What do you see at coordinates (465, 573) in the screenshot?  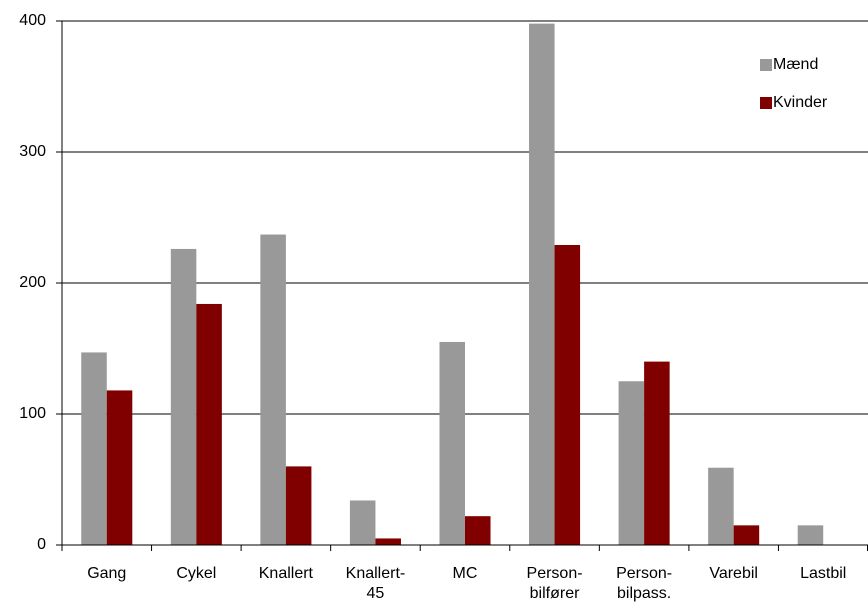 I see `x-tick-label: MC` at bounding box center [465, 573].